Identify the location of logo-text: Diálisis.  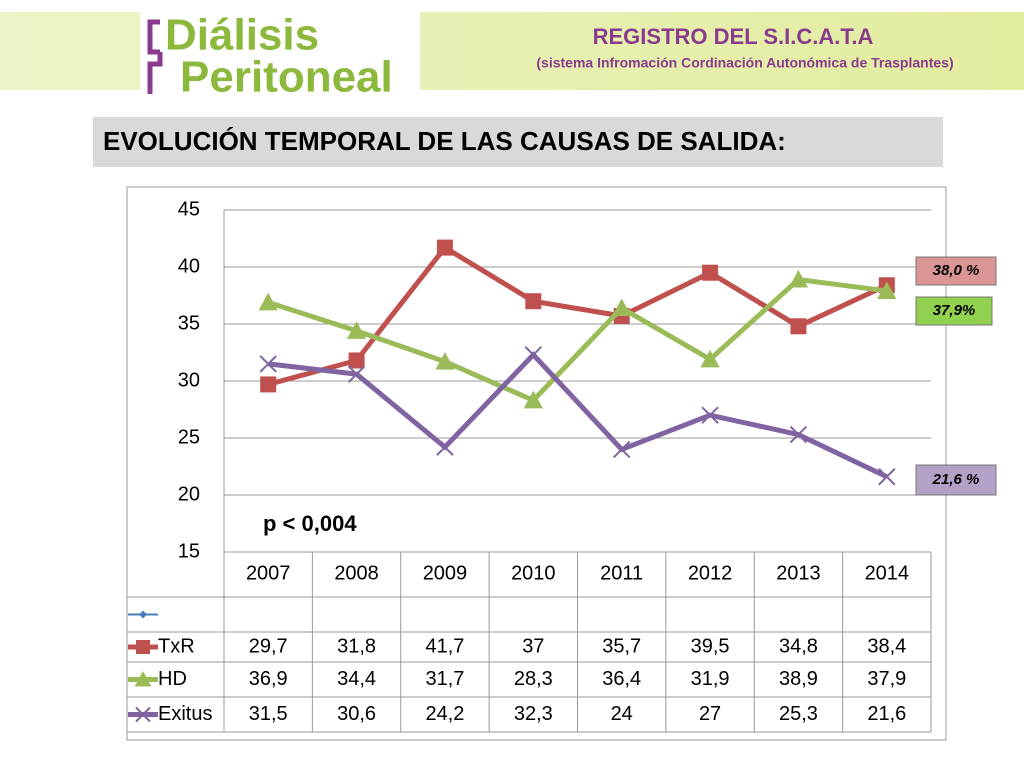
(242, 35).